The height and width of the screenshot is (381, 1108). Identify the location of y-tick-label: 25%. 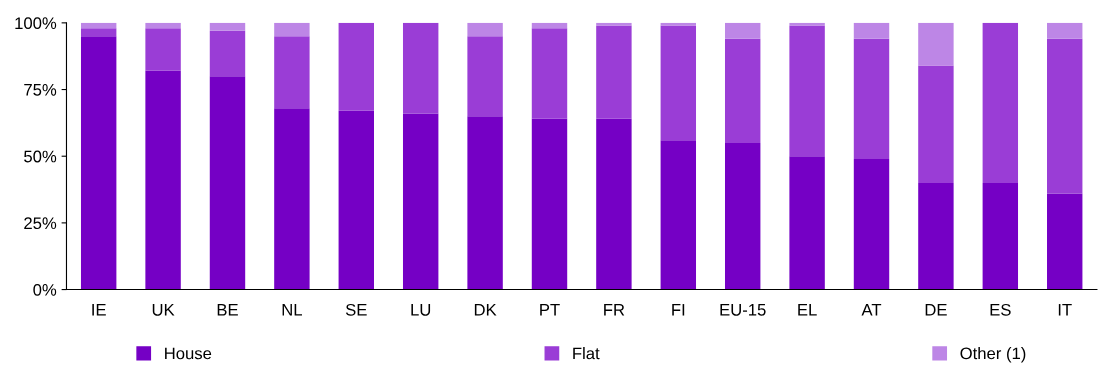
(40, 223).